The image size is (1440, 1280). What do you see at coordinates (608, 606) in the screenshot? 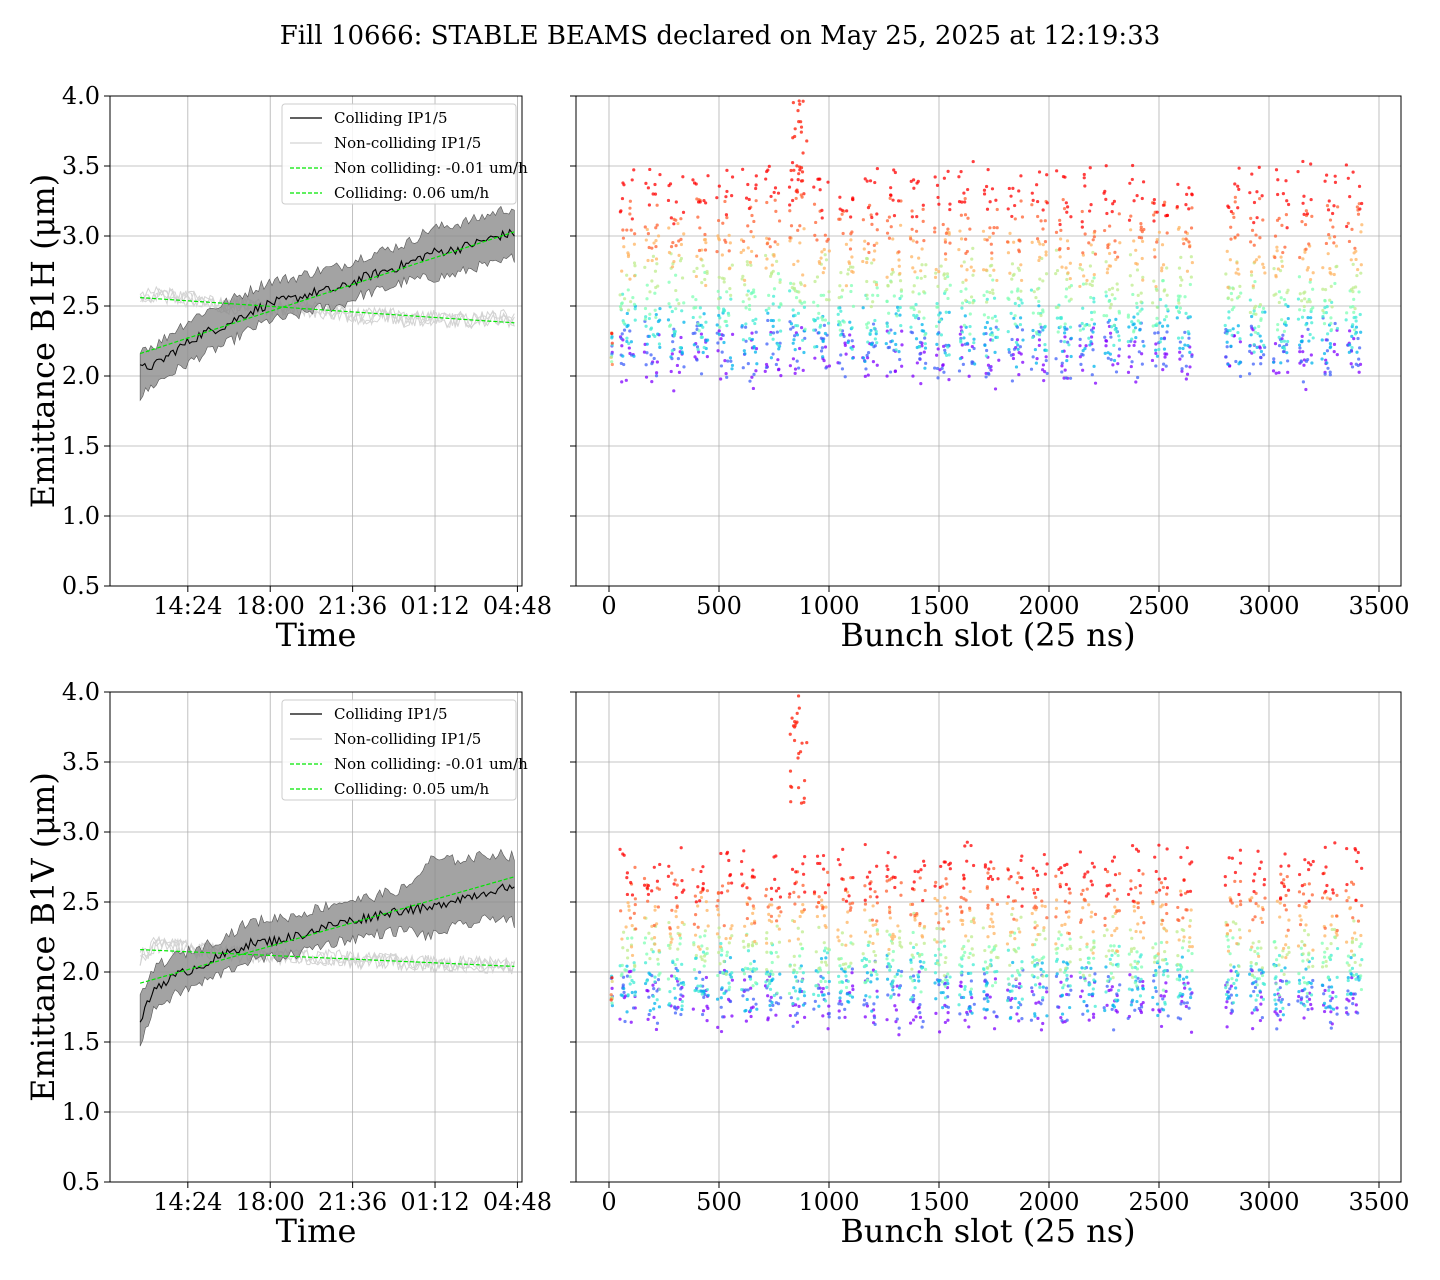
I see `x-tick-label: 0` at bounding box center [608, 606].